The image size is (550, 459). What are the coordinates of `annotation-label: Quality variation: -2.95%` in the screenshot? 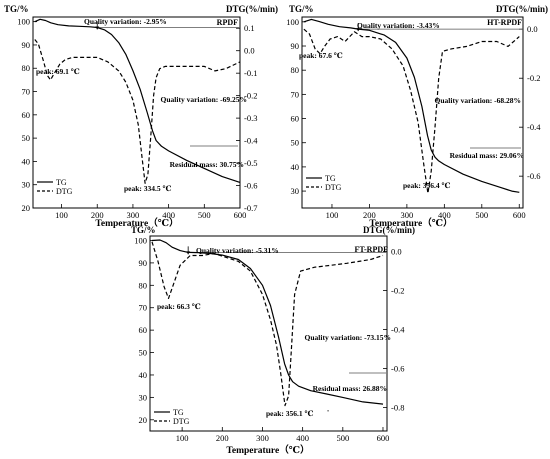 It's located at (125, 21).